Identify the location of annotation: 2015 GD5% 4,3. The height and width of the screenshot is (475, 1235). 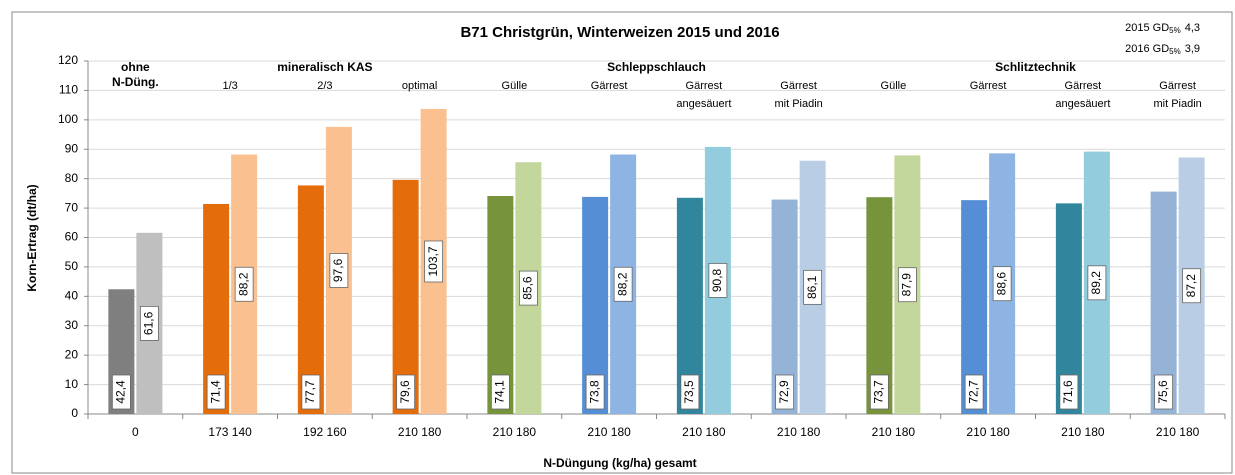
(1162, 28).